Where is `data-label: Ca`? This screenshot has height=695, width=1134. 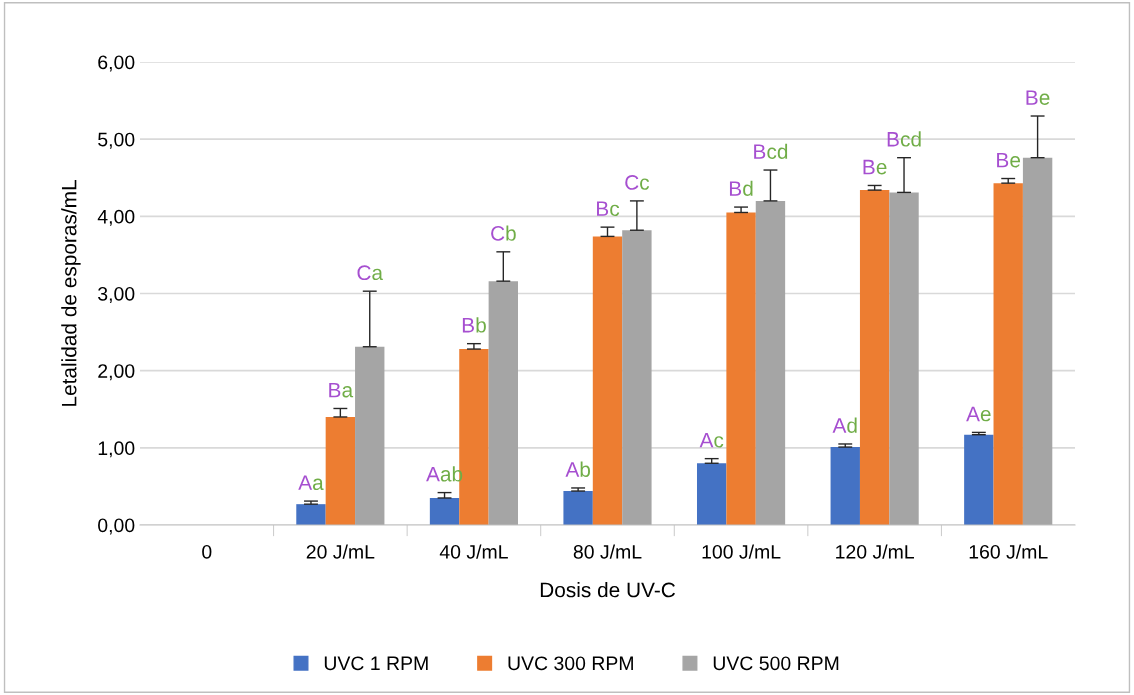 data-label: Ca is located at coordinates (370, 273).